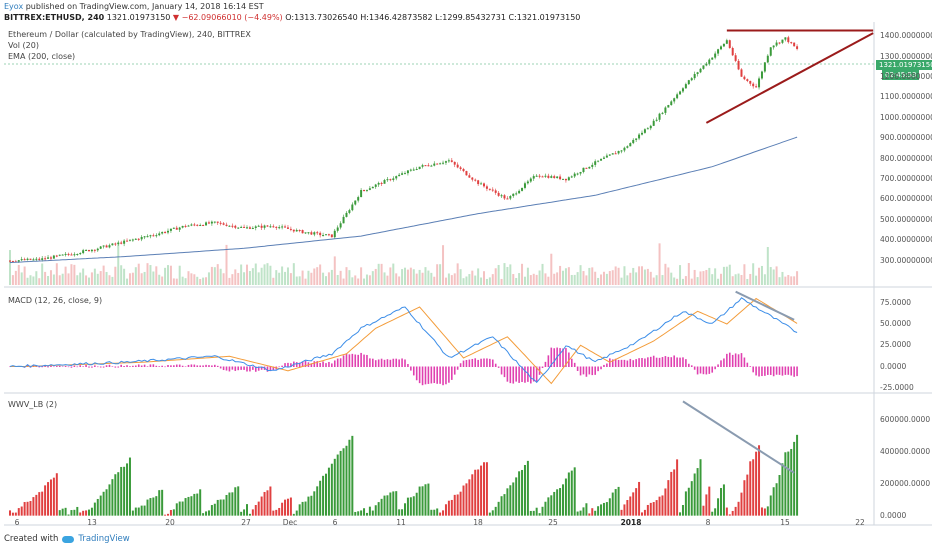 Image resolution: width=932 pixels, height=550 pixels. What do you see at coordinates (396, 17) in the screenshot?
I see `high-value: H:1346.42873582` at bounding box center [396, 17].